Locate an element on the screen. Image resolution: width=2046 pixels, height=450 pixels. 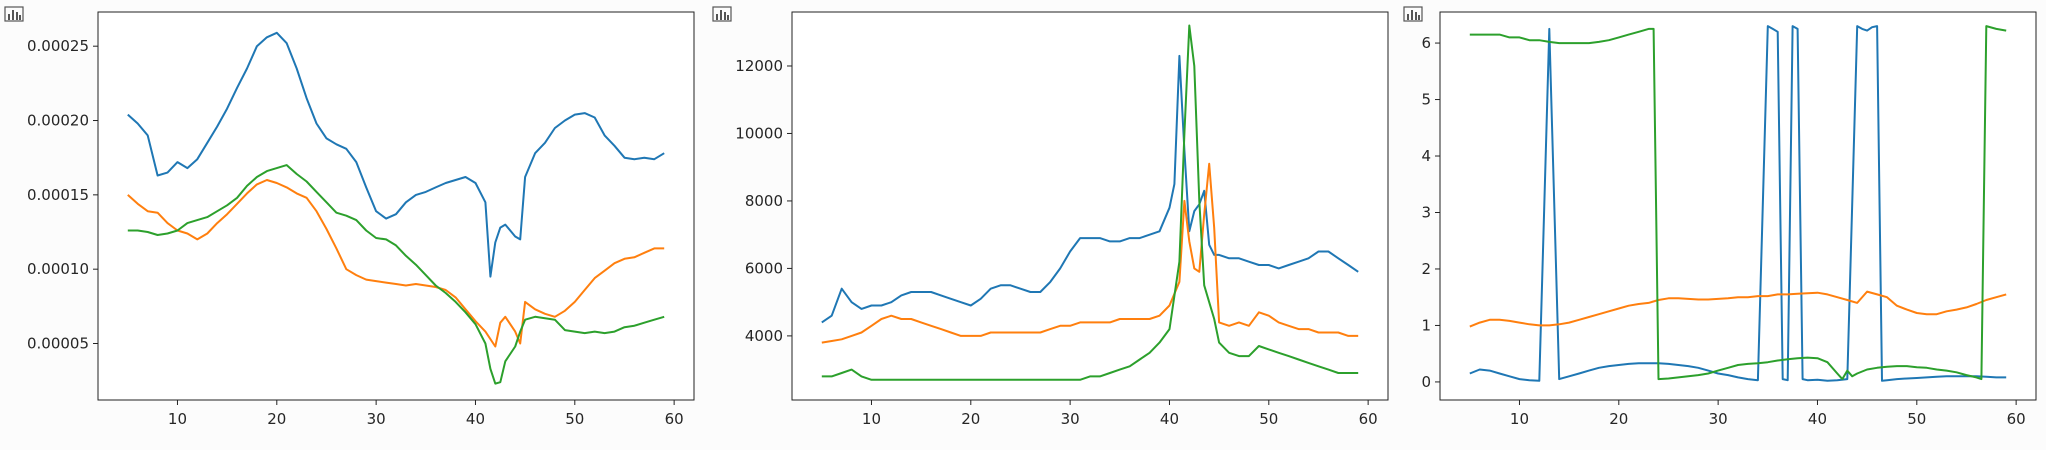
y-tick-label: 0.00005 is located at coordinates (58, 344).